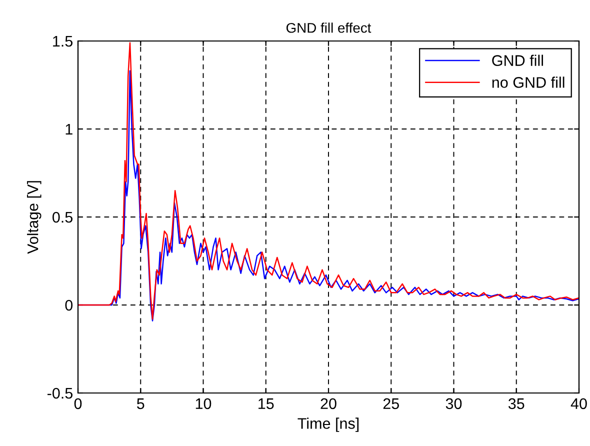 The width and height of the screenshot is (590, 446). What do you see at coordinates (328, 404) in the screenshot?
I see `x-tick-label: 20` at bounding box center [328, 404].